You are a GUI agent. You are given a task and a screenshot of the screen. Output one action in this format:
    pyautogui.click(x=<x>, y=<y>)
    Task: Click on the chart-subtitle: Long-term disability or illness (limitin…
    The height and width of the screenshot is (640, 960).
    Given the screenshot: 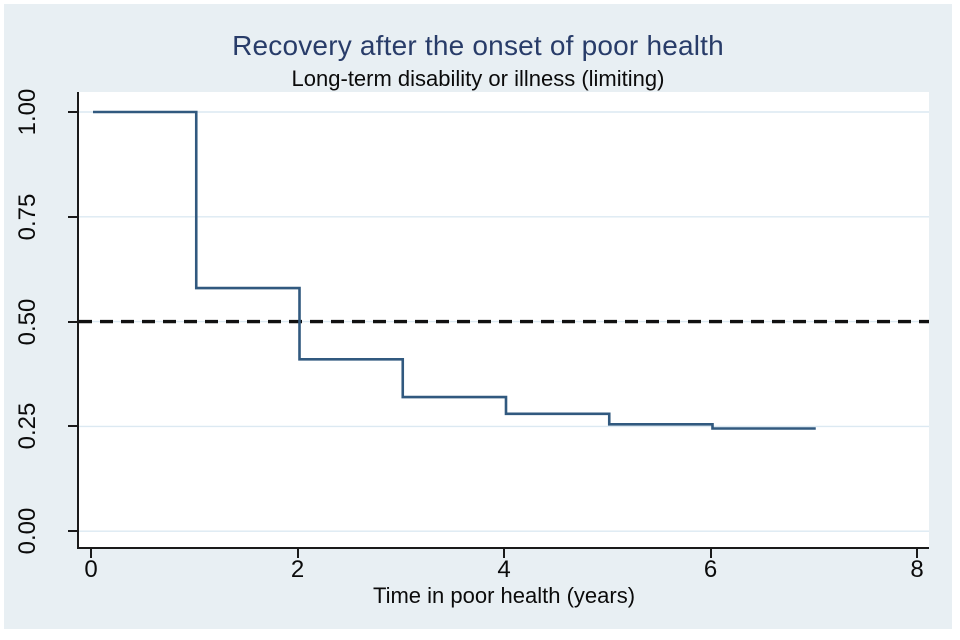 What is the action you would take?
    pyautogui.click(x=478, y=78)
    